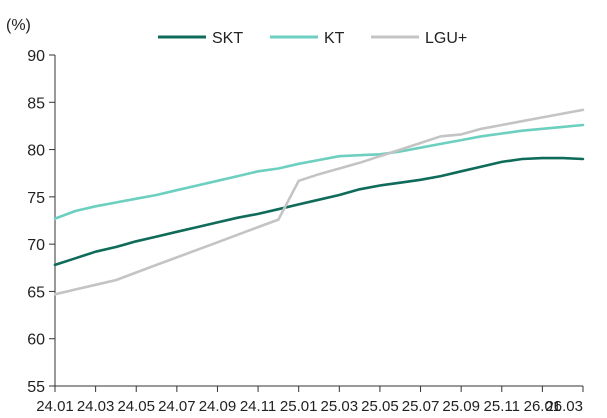 The height and width of the screenshot is (418, 607). What do you see at coordinates (258, 406) in the screenshot?
I see `x-tick-label: 24.11` at bounding box center [258, 406].